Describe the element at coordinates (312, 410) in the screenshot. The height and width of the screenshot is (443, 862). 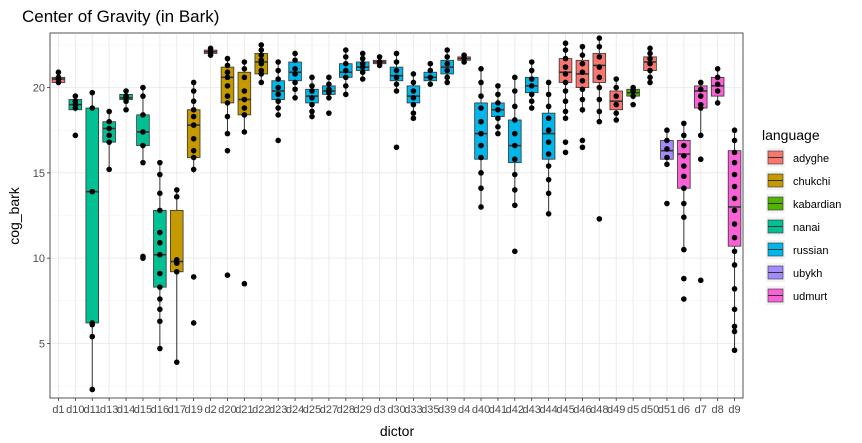
I see `x-tick-label: d25` at that location.